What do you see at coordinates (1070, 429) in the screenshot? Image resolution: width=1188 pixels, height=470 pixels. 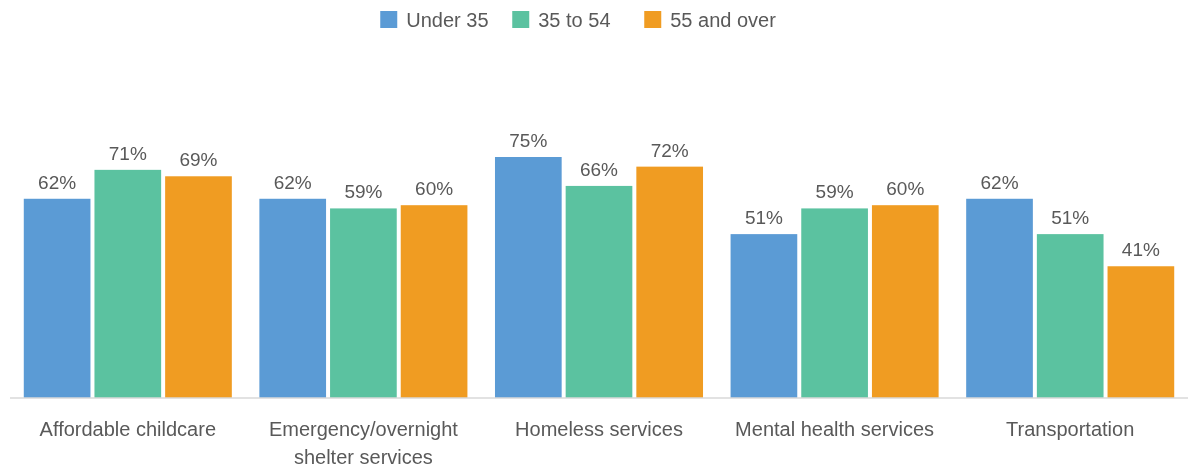 I see `x-tick-label: Transportation` at bounding box center [1070, 429].